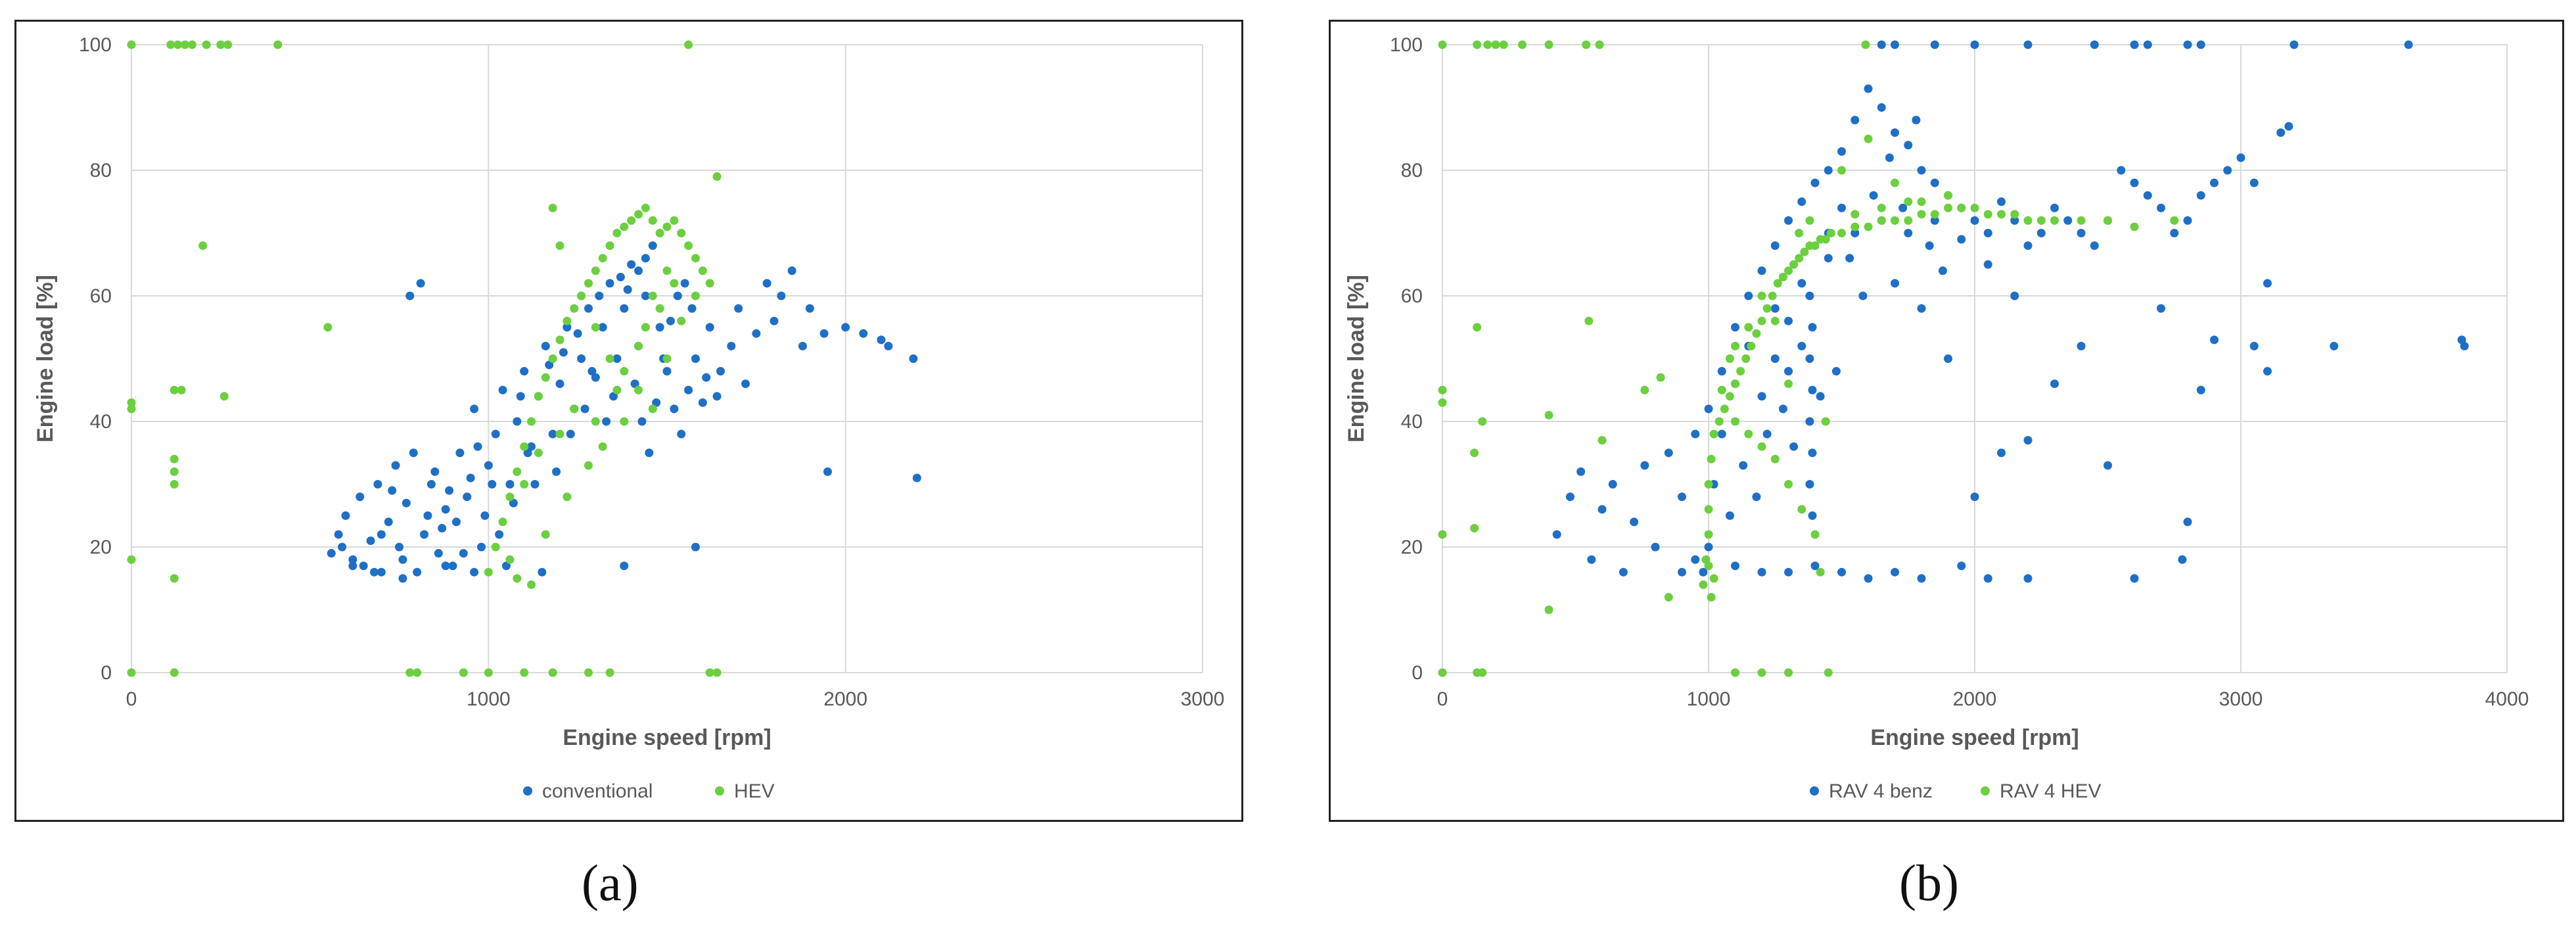 This screenshot has height=931, width=2576. Describe the element at coordinates (754, 791) in the screenshot. I see `chart-a-legend-label: HEV` at that location.